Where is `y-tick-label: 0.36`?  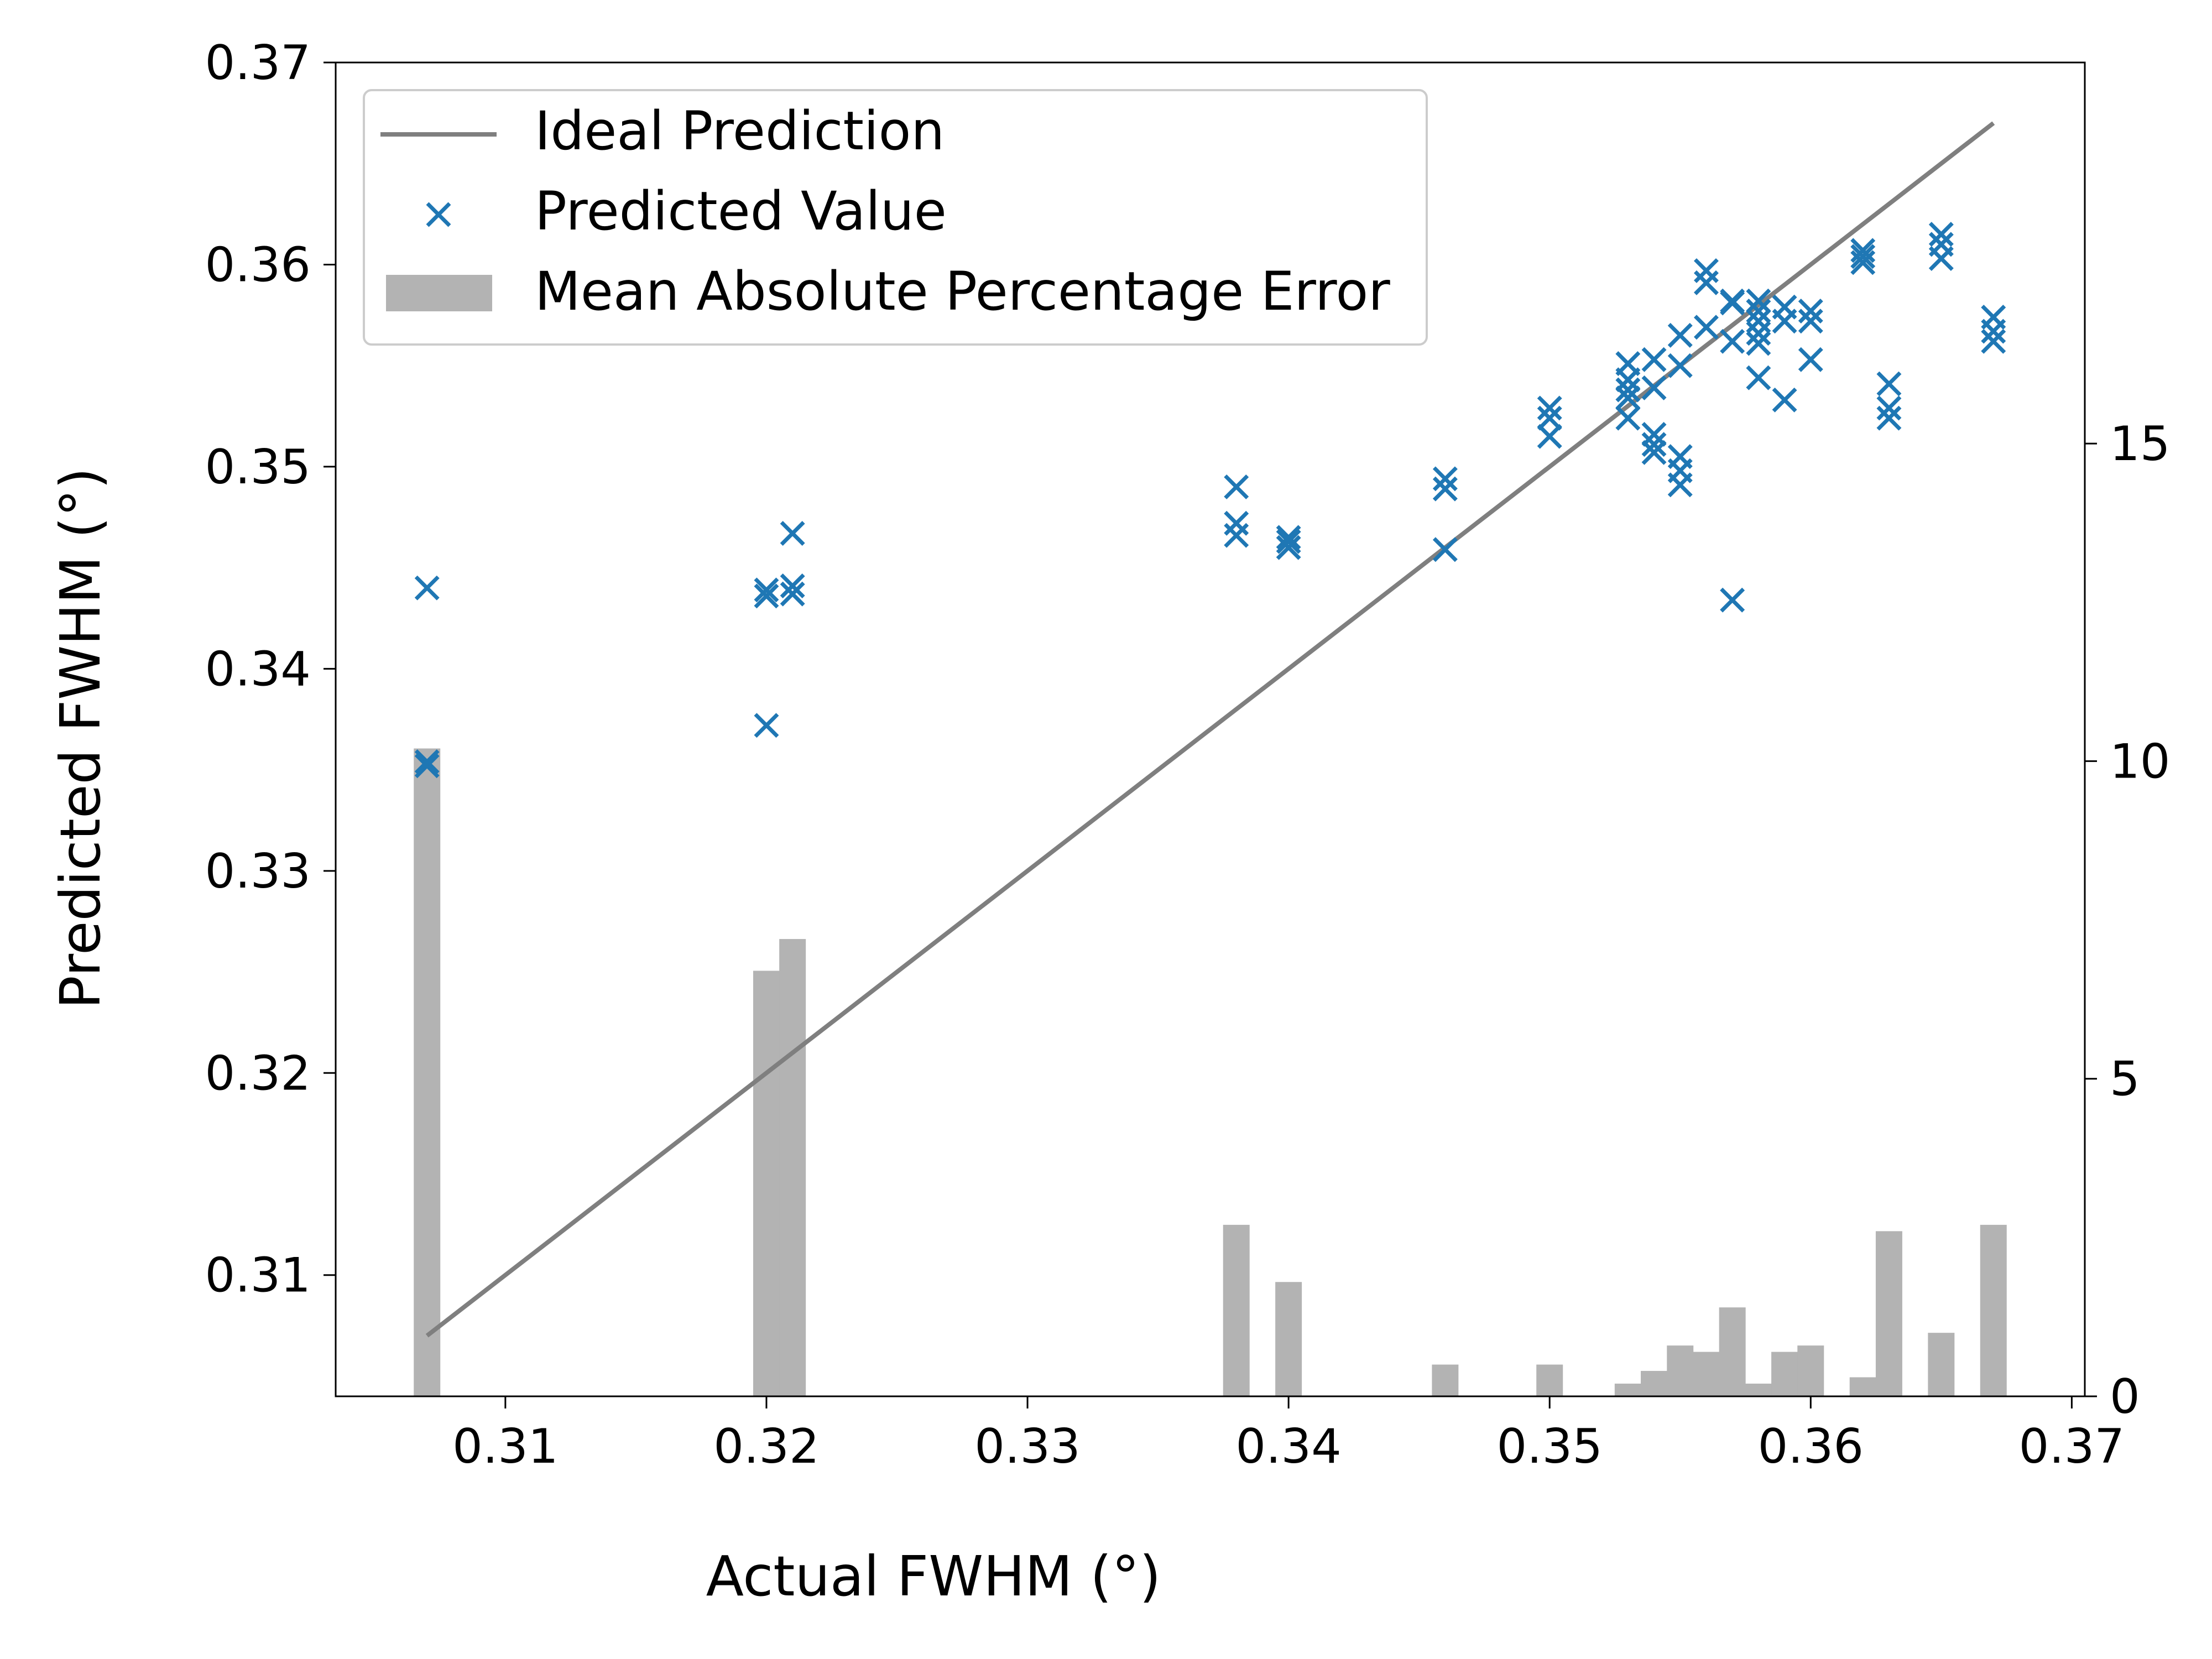
y-tick-label: 0.36 is located at coordinates (258, 265).